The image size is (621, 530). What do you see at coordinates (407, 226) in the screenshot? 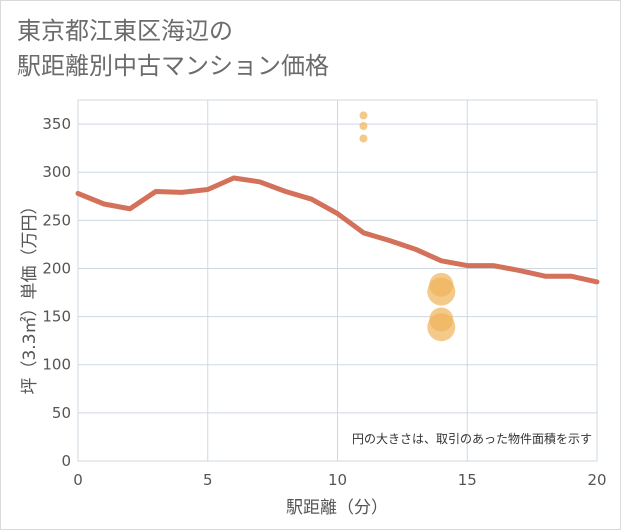
I see `transaction-points-layer` at bounding box center [407, 226].